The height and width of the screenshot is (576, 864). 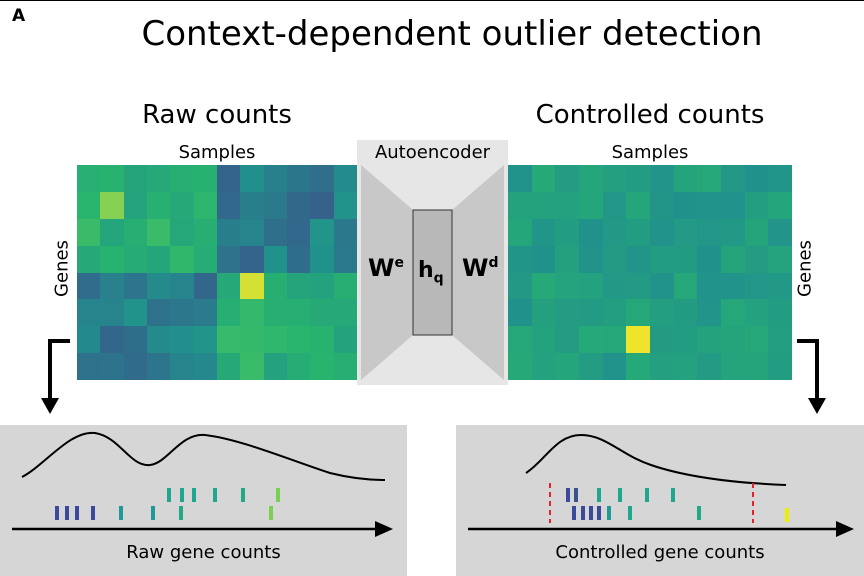 What do you see at coordinates (650, 152) in the screenshot?
I see `controlled-samples-label: Samples` at bounding box center [650, 152].